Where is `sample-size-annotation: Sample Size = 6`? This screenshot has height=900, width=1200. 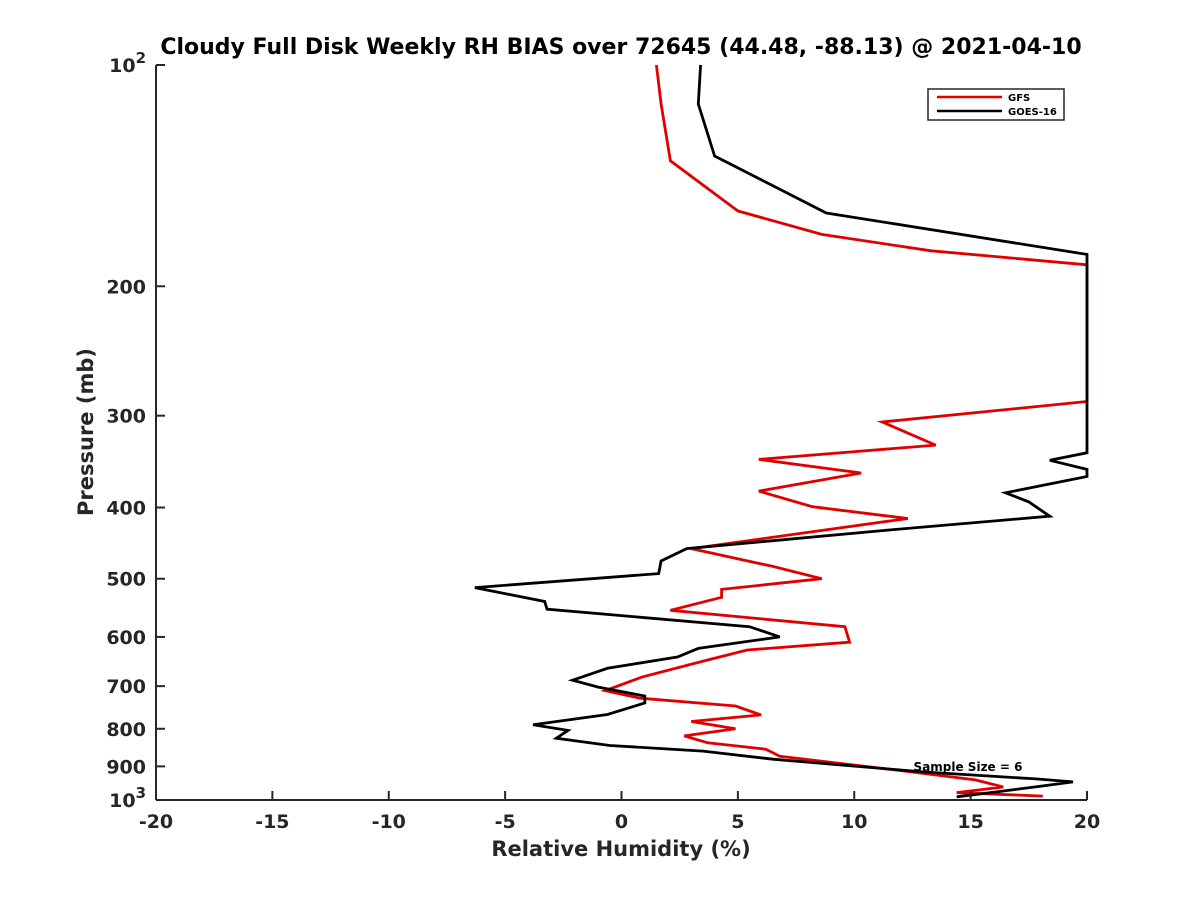 sample-size-annotation: Sample Size = 6 is located at coordinates (968, 767).